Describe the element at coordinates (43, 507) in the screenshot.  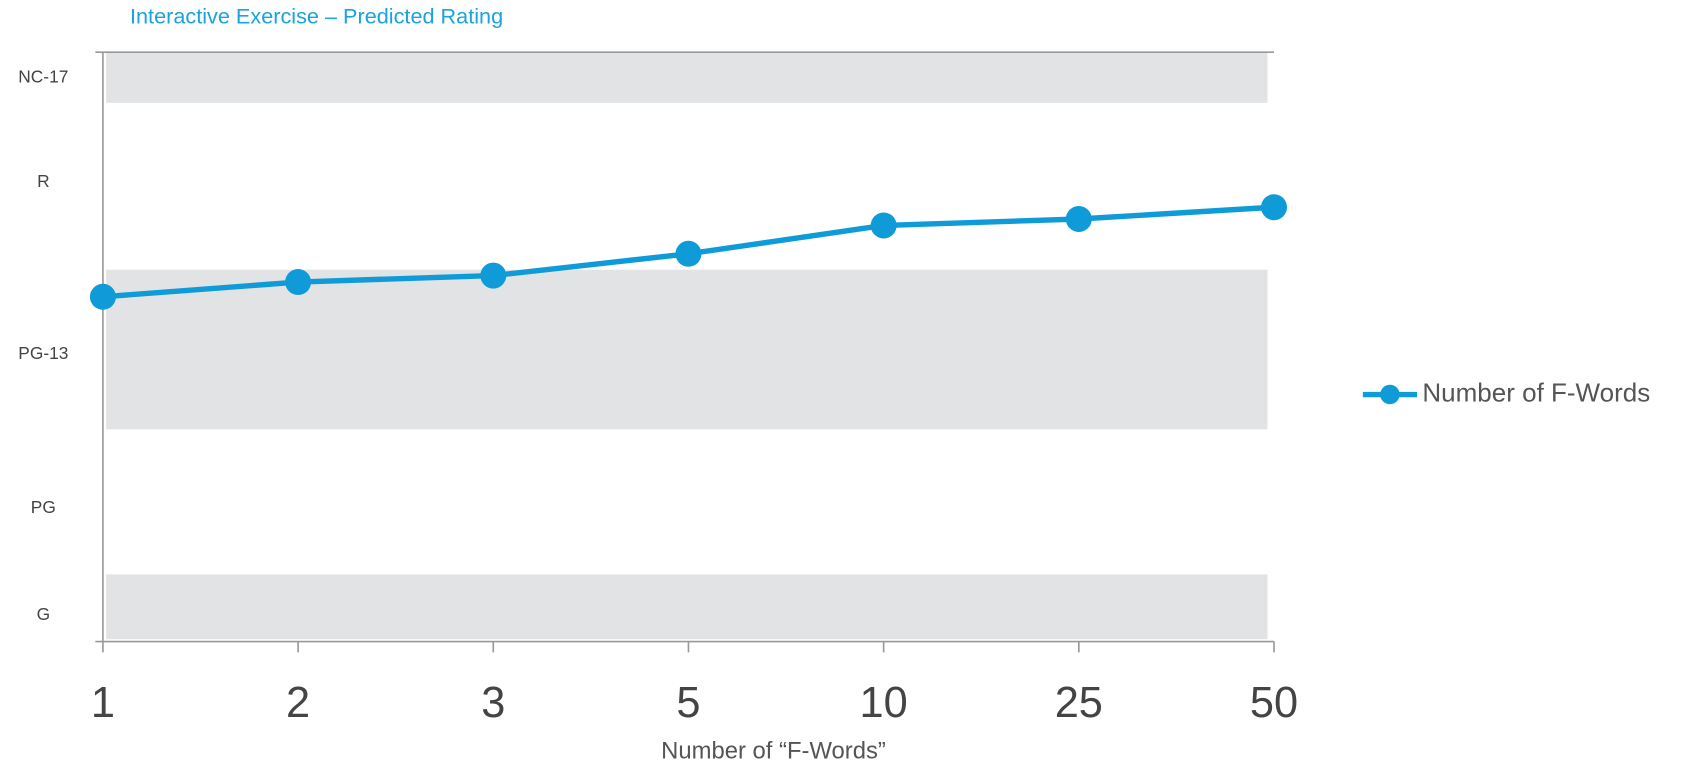
I see `y-tick-label: PG` at that location.